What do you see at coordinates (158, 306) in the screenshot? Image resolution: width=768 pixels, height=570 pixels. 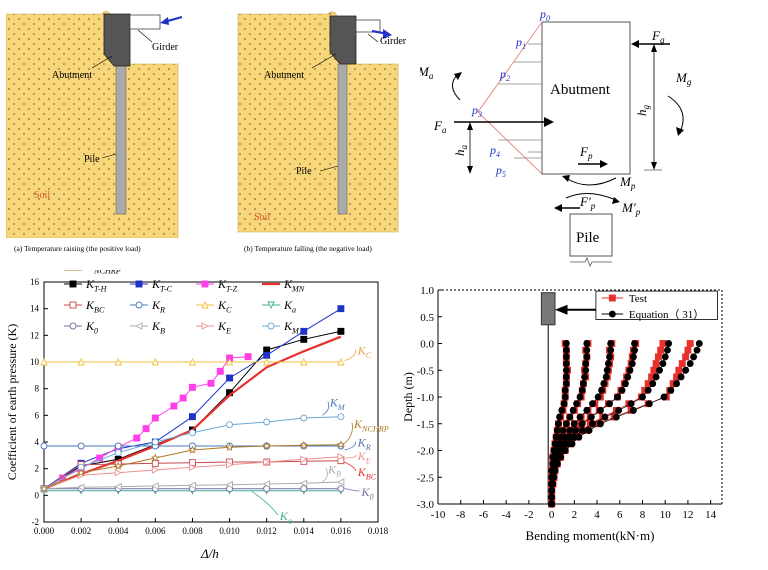 I see `legend-label: KR` at bounding box center [158, 306].